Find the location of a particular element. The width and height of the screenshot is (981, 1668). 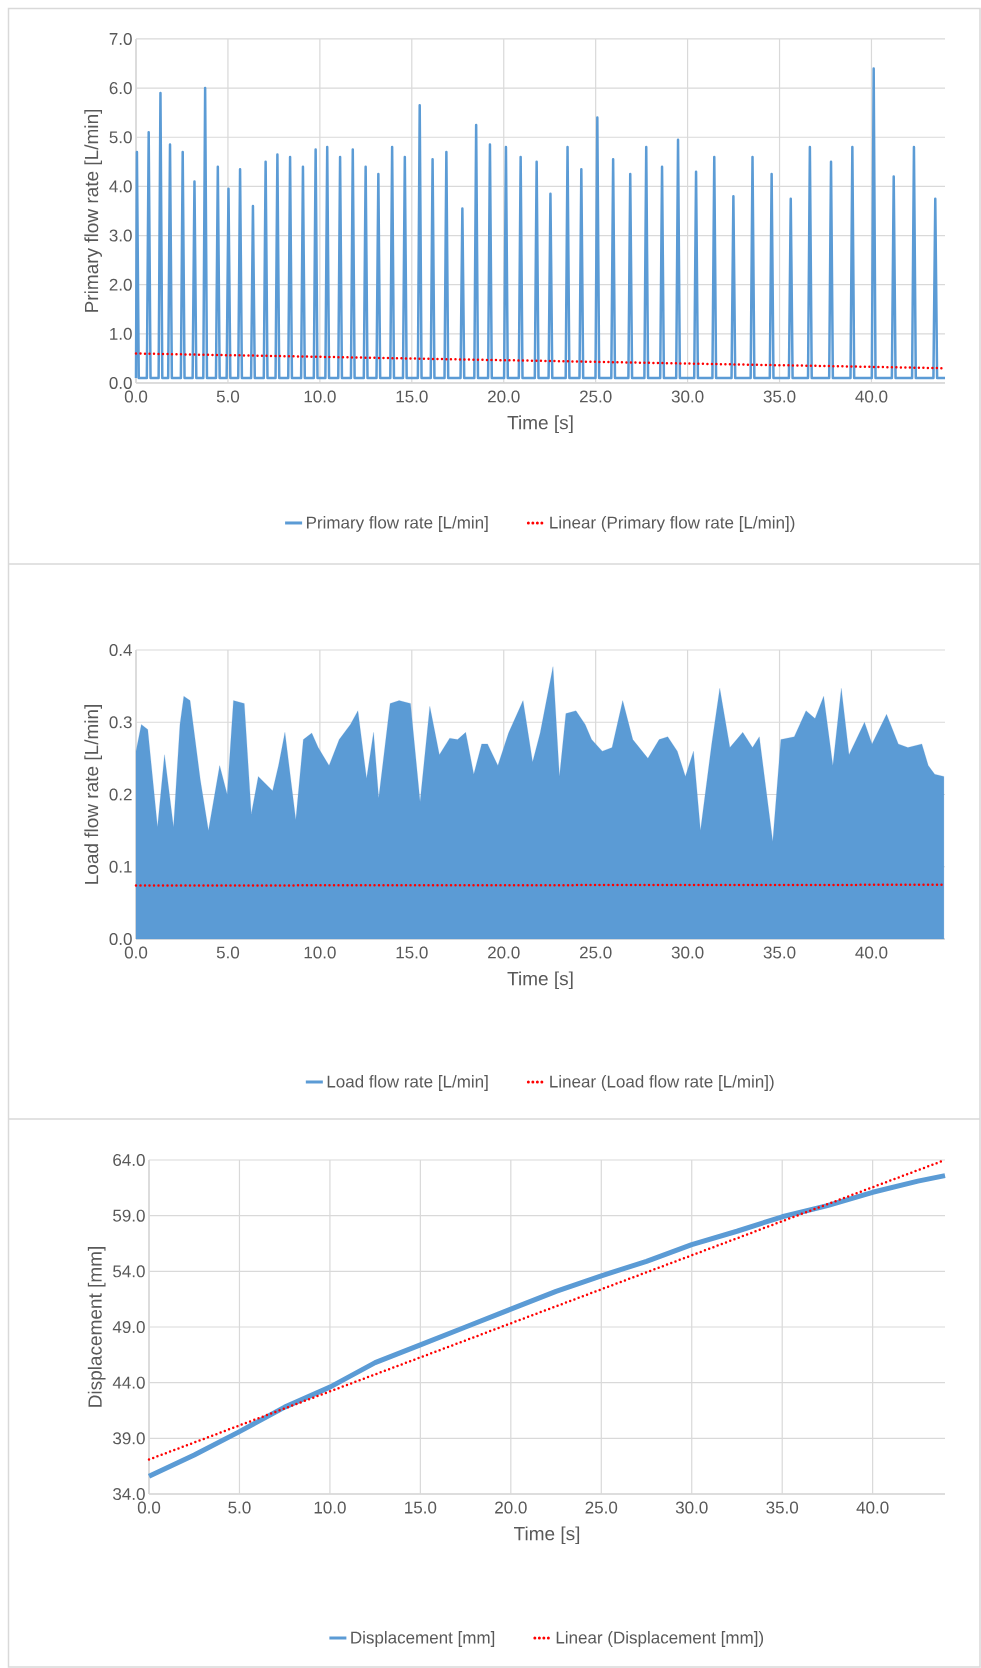

y-tick-label: 5.0 is located at coordinates (120, 137).